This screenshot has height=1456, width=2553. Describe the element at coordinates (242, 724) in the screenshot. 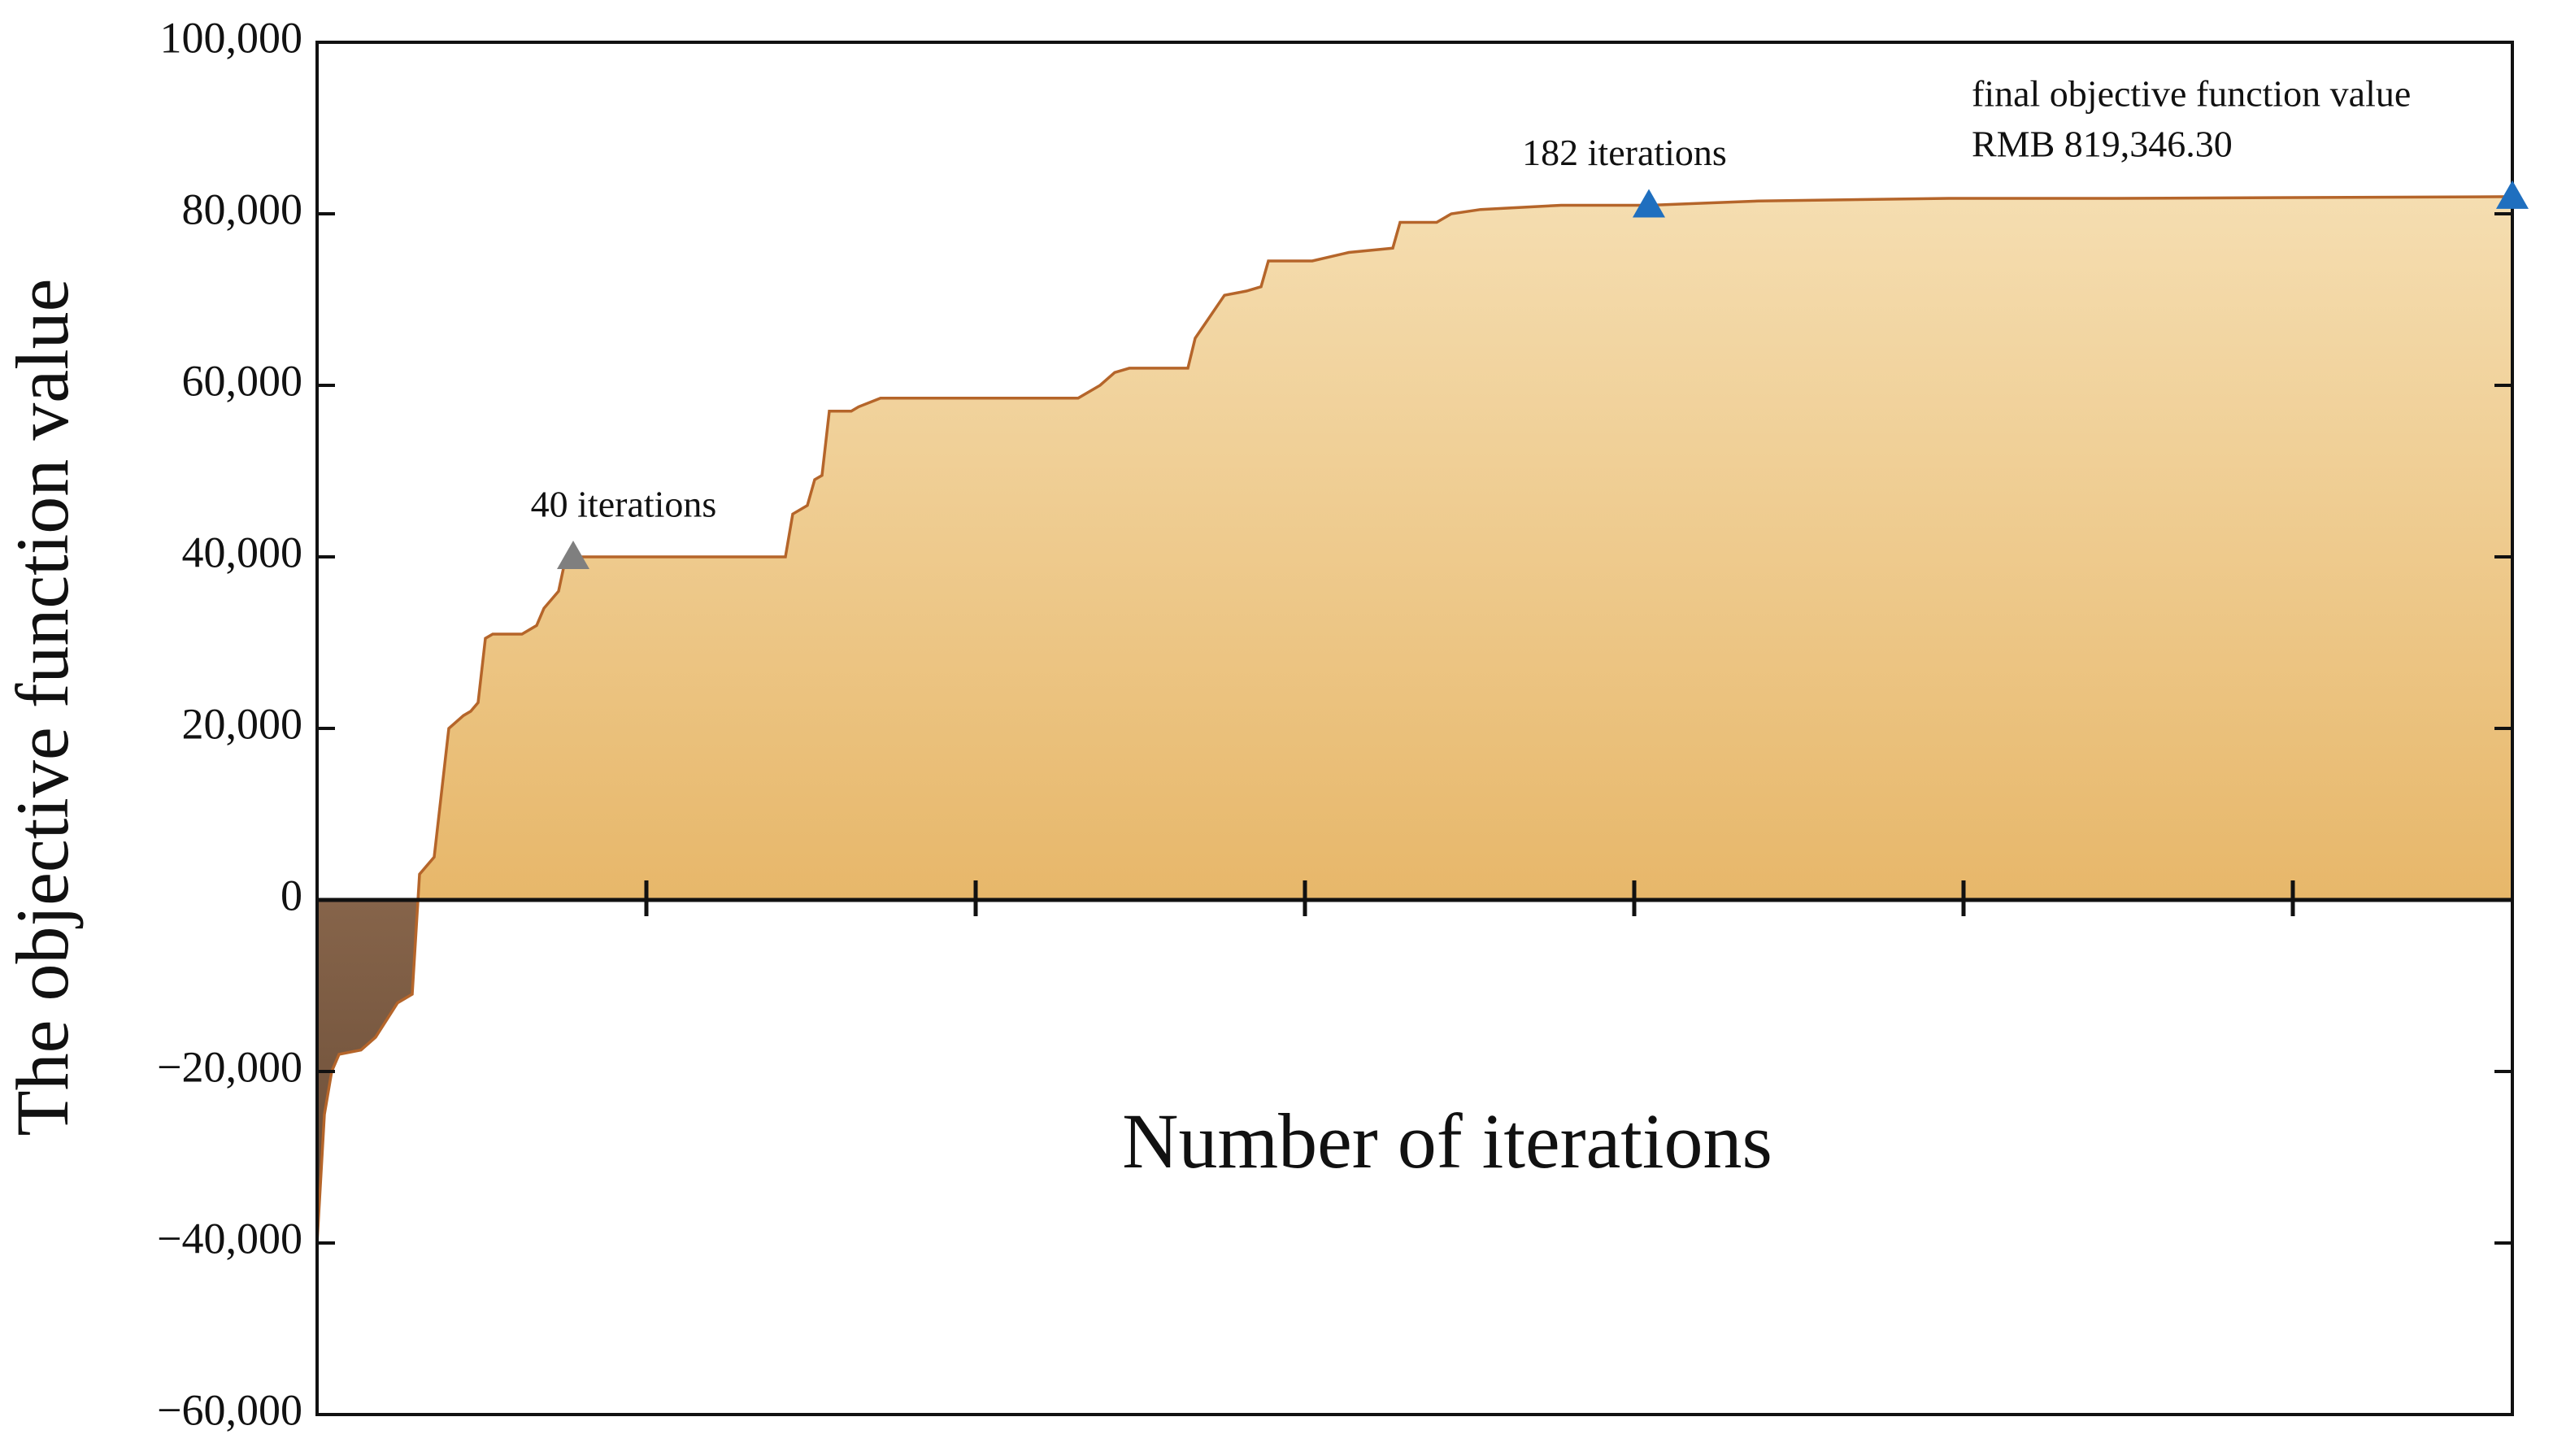

I see `y-tick-label: 20,000` at that location.